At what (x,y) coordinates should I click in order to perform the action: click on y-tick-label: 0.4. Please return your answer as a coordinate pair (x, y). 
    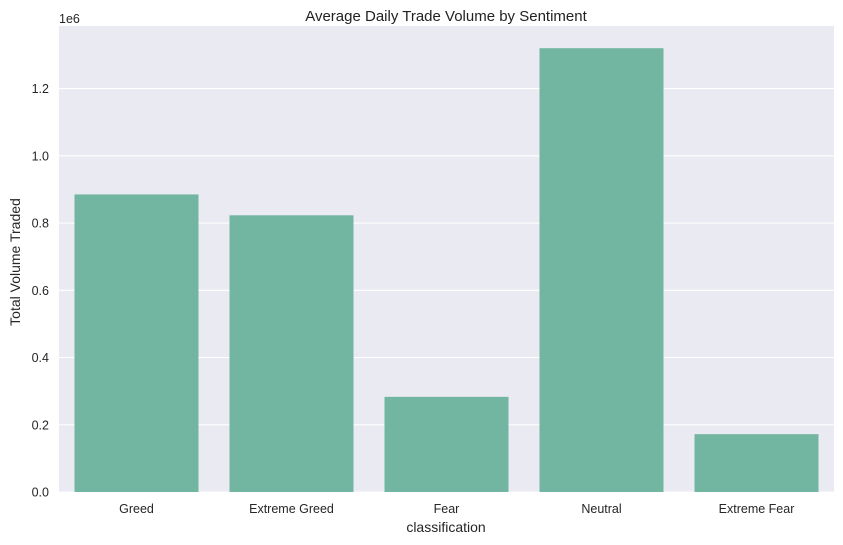
    Looking at the image, I should click on (40, 358).